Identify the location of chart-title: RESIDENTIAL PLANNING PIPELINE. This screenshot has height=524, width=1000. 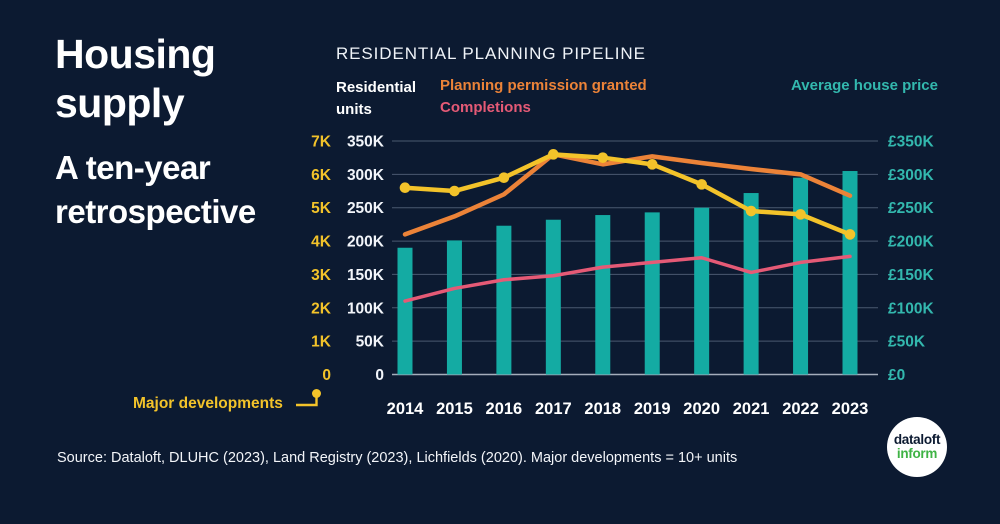
(491, 53).